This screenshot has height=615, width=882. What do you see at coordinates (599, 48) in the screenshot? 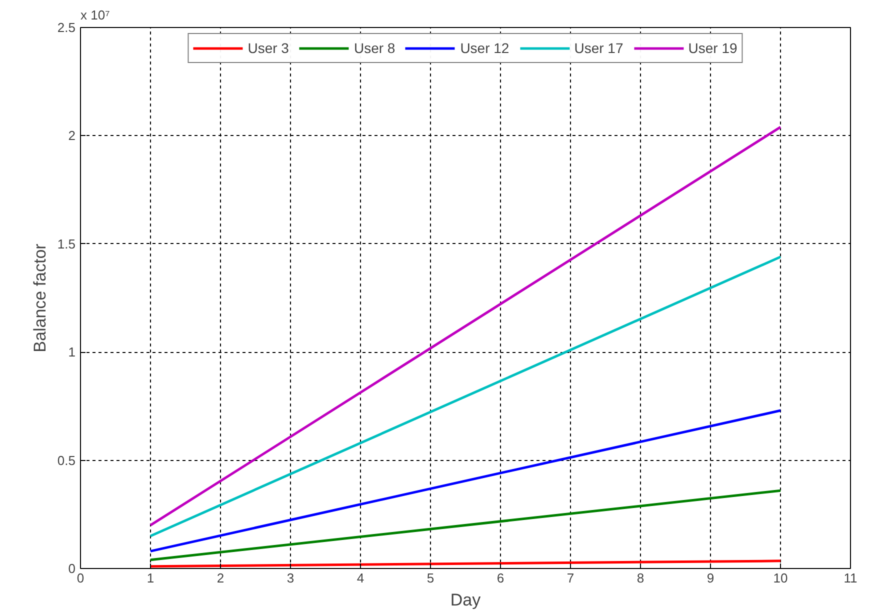
I see `legend-label: User 17` at bounding box center [599, 48].